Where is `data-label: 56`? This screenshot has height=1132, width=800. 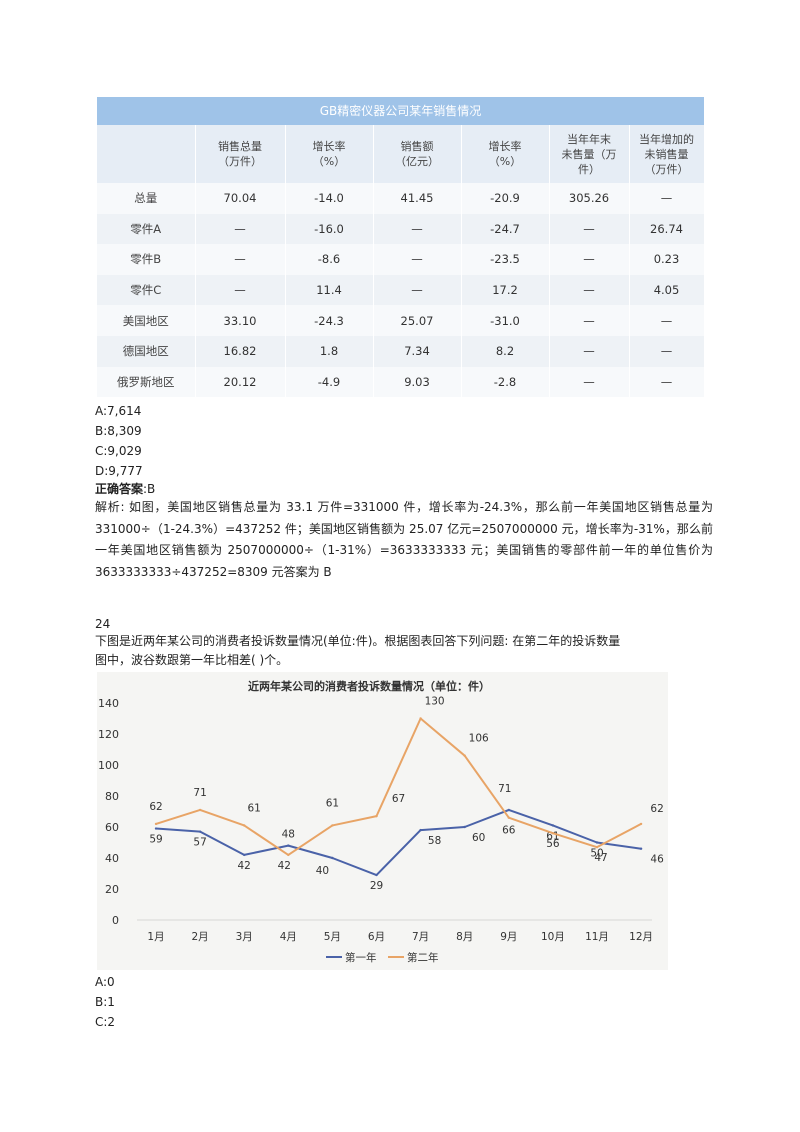 data-label: 56 is located at coordinates (553, 844).